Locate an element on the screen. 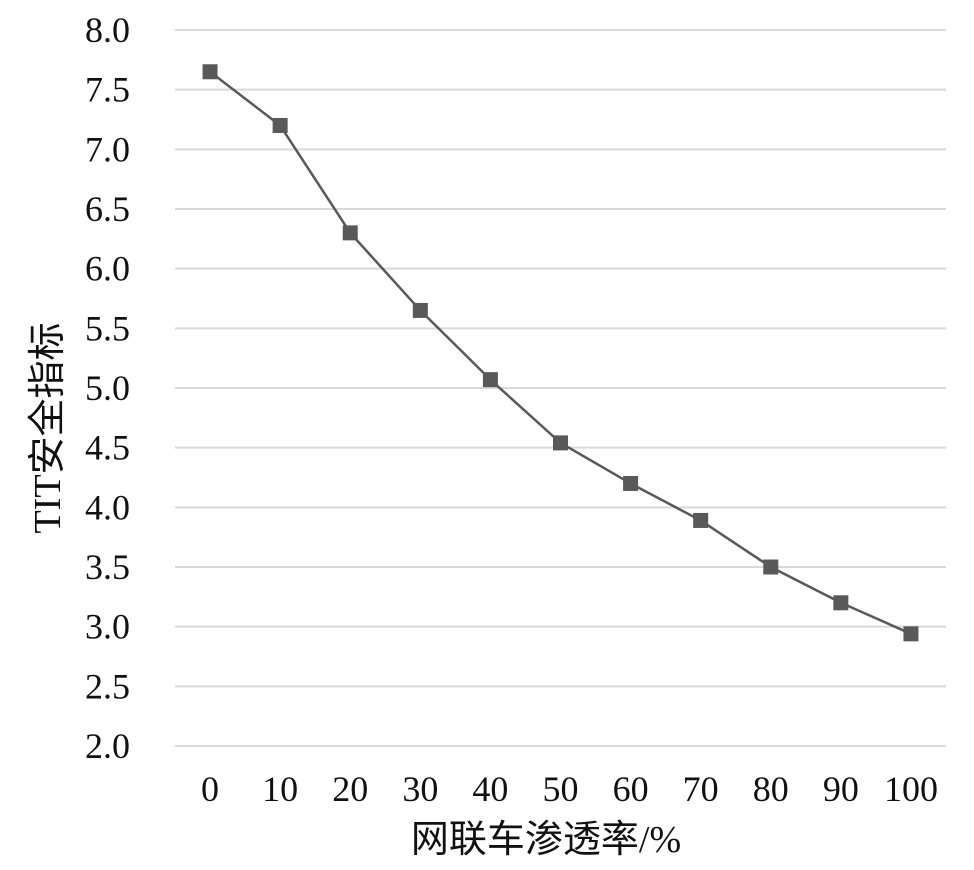  y-axis-title: TIT安全指标 is located at coordinates (48, 427).